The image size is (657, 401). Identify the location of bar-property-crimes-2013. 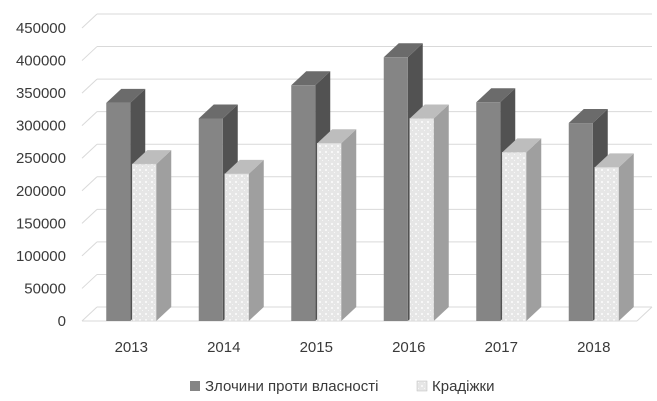
(118, 211).